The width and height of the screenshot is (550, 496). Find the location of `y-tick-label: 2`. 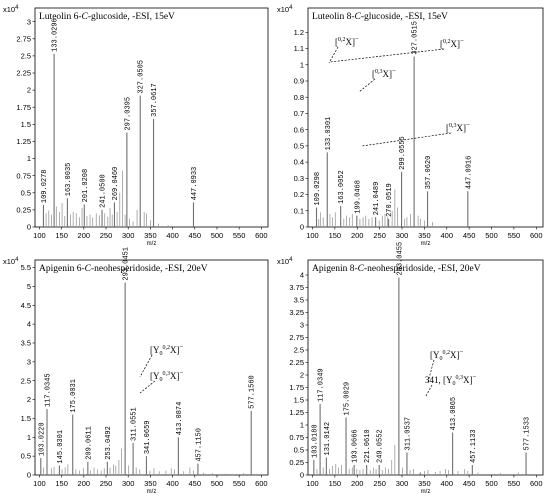

y-tick-label: 2 is located at coordinates (29, 399).